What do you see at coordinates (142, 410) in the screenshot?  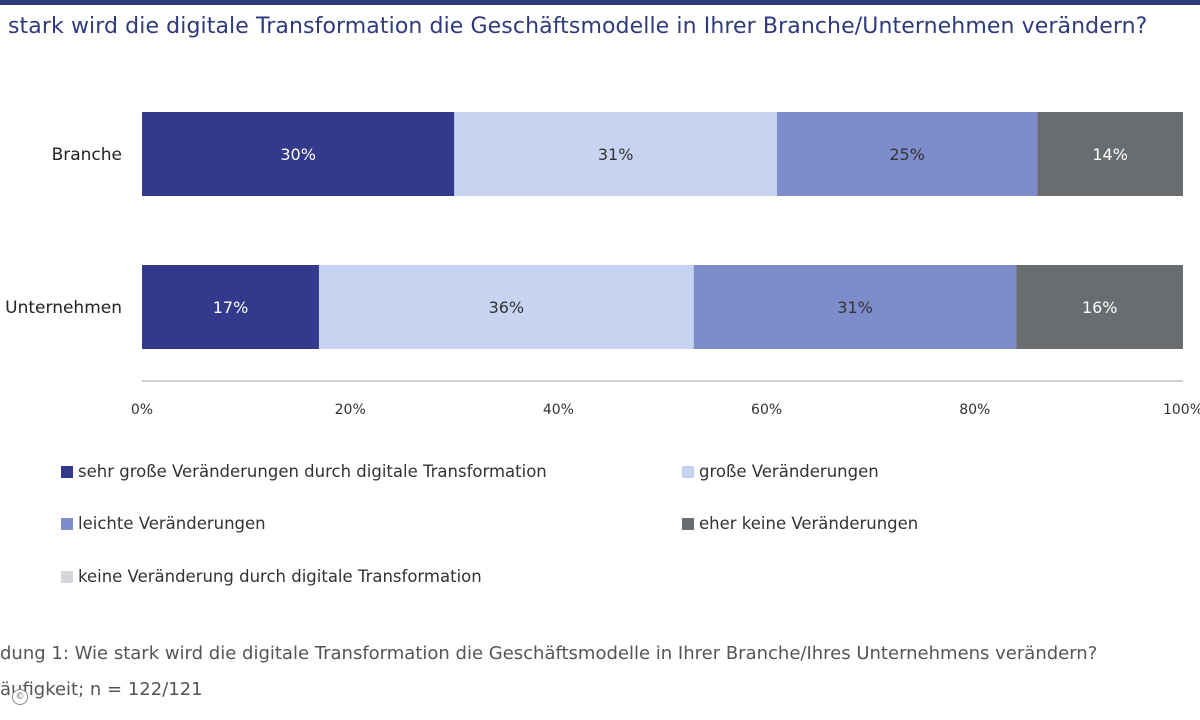 I see `x-tick-label: 0%` at bounding box center [142, 410].